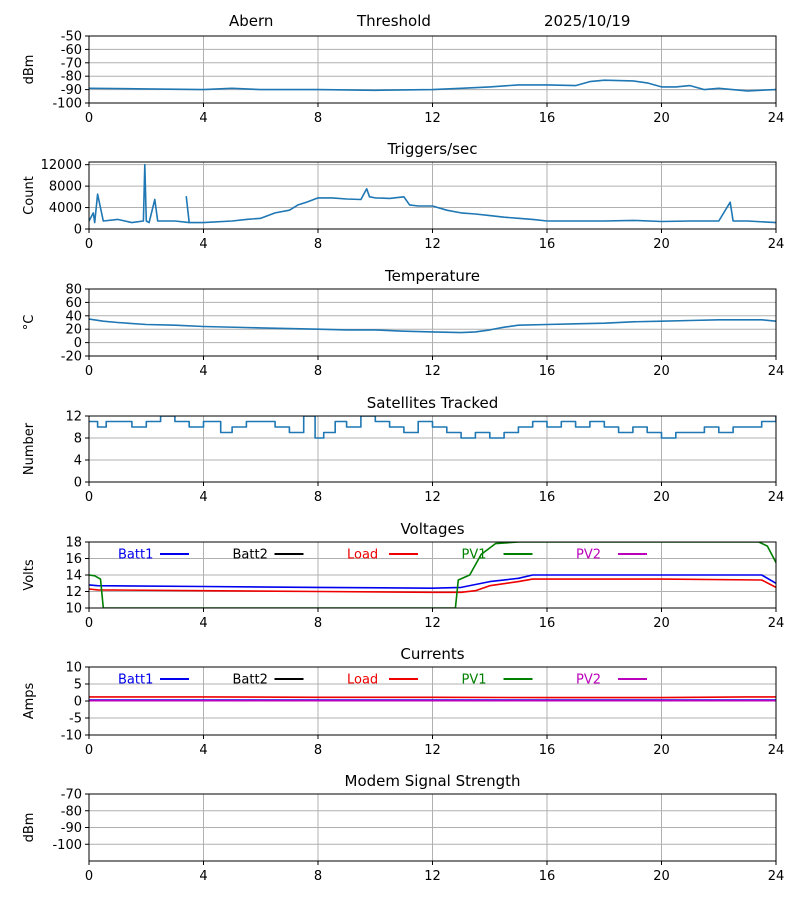  I want to click on y-tick-label: -80, so click(71, 77).